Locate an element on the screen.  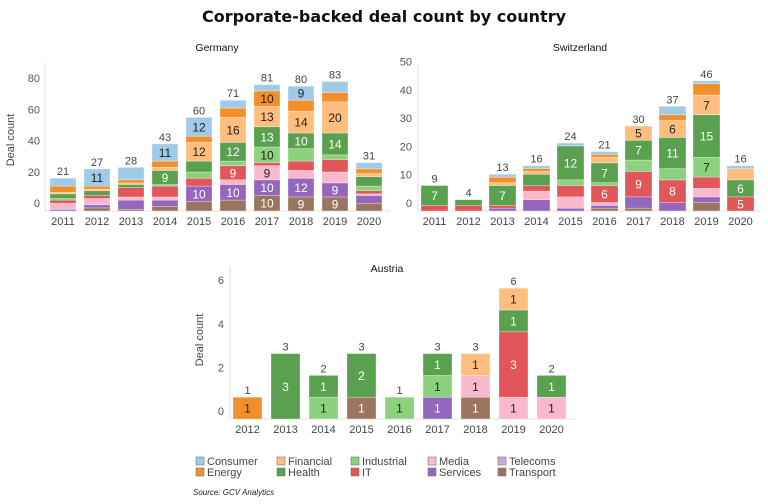
legend-swatch-financial is located at coordinates (281, 461).